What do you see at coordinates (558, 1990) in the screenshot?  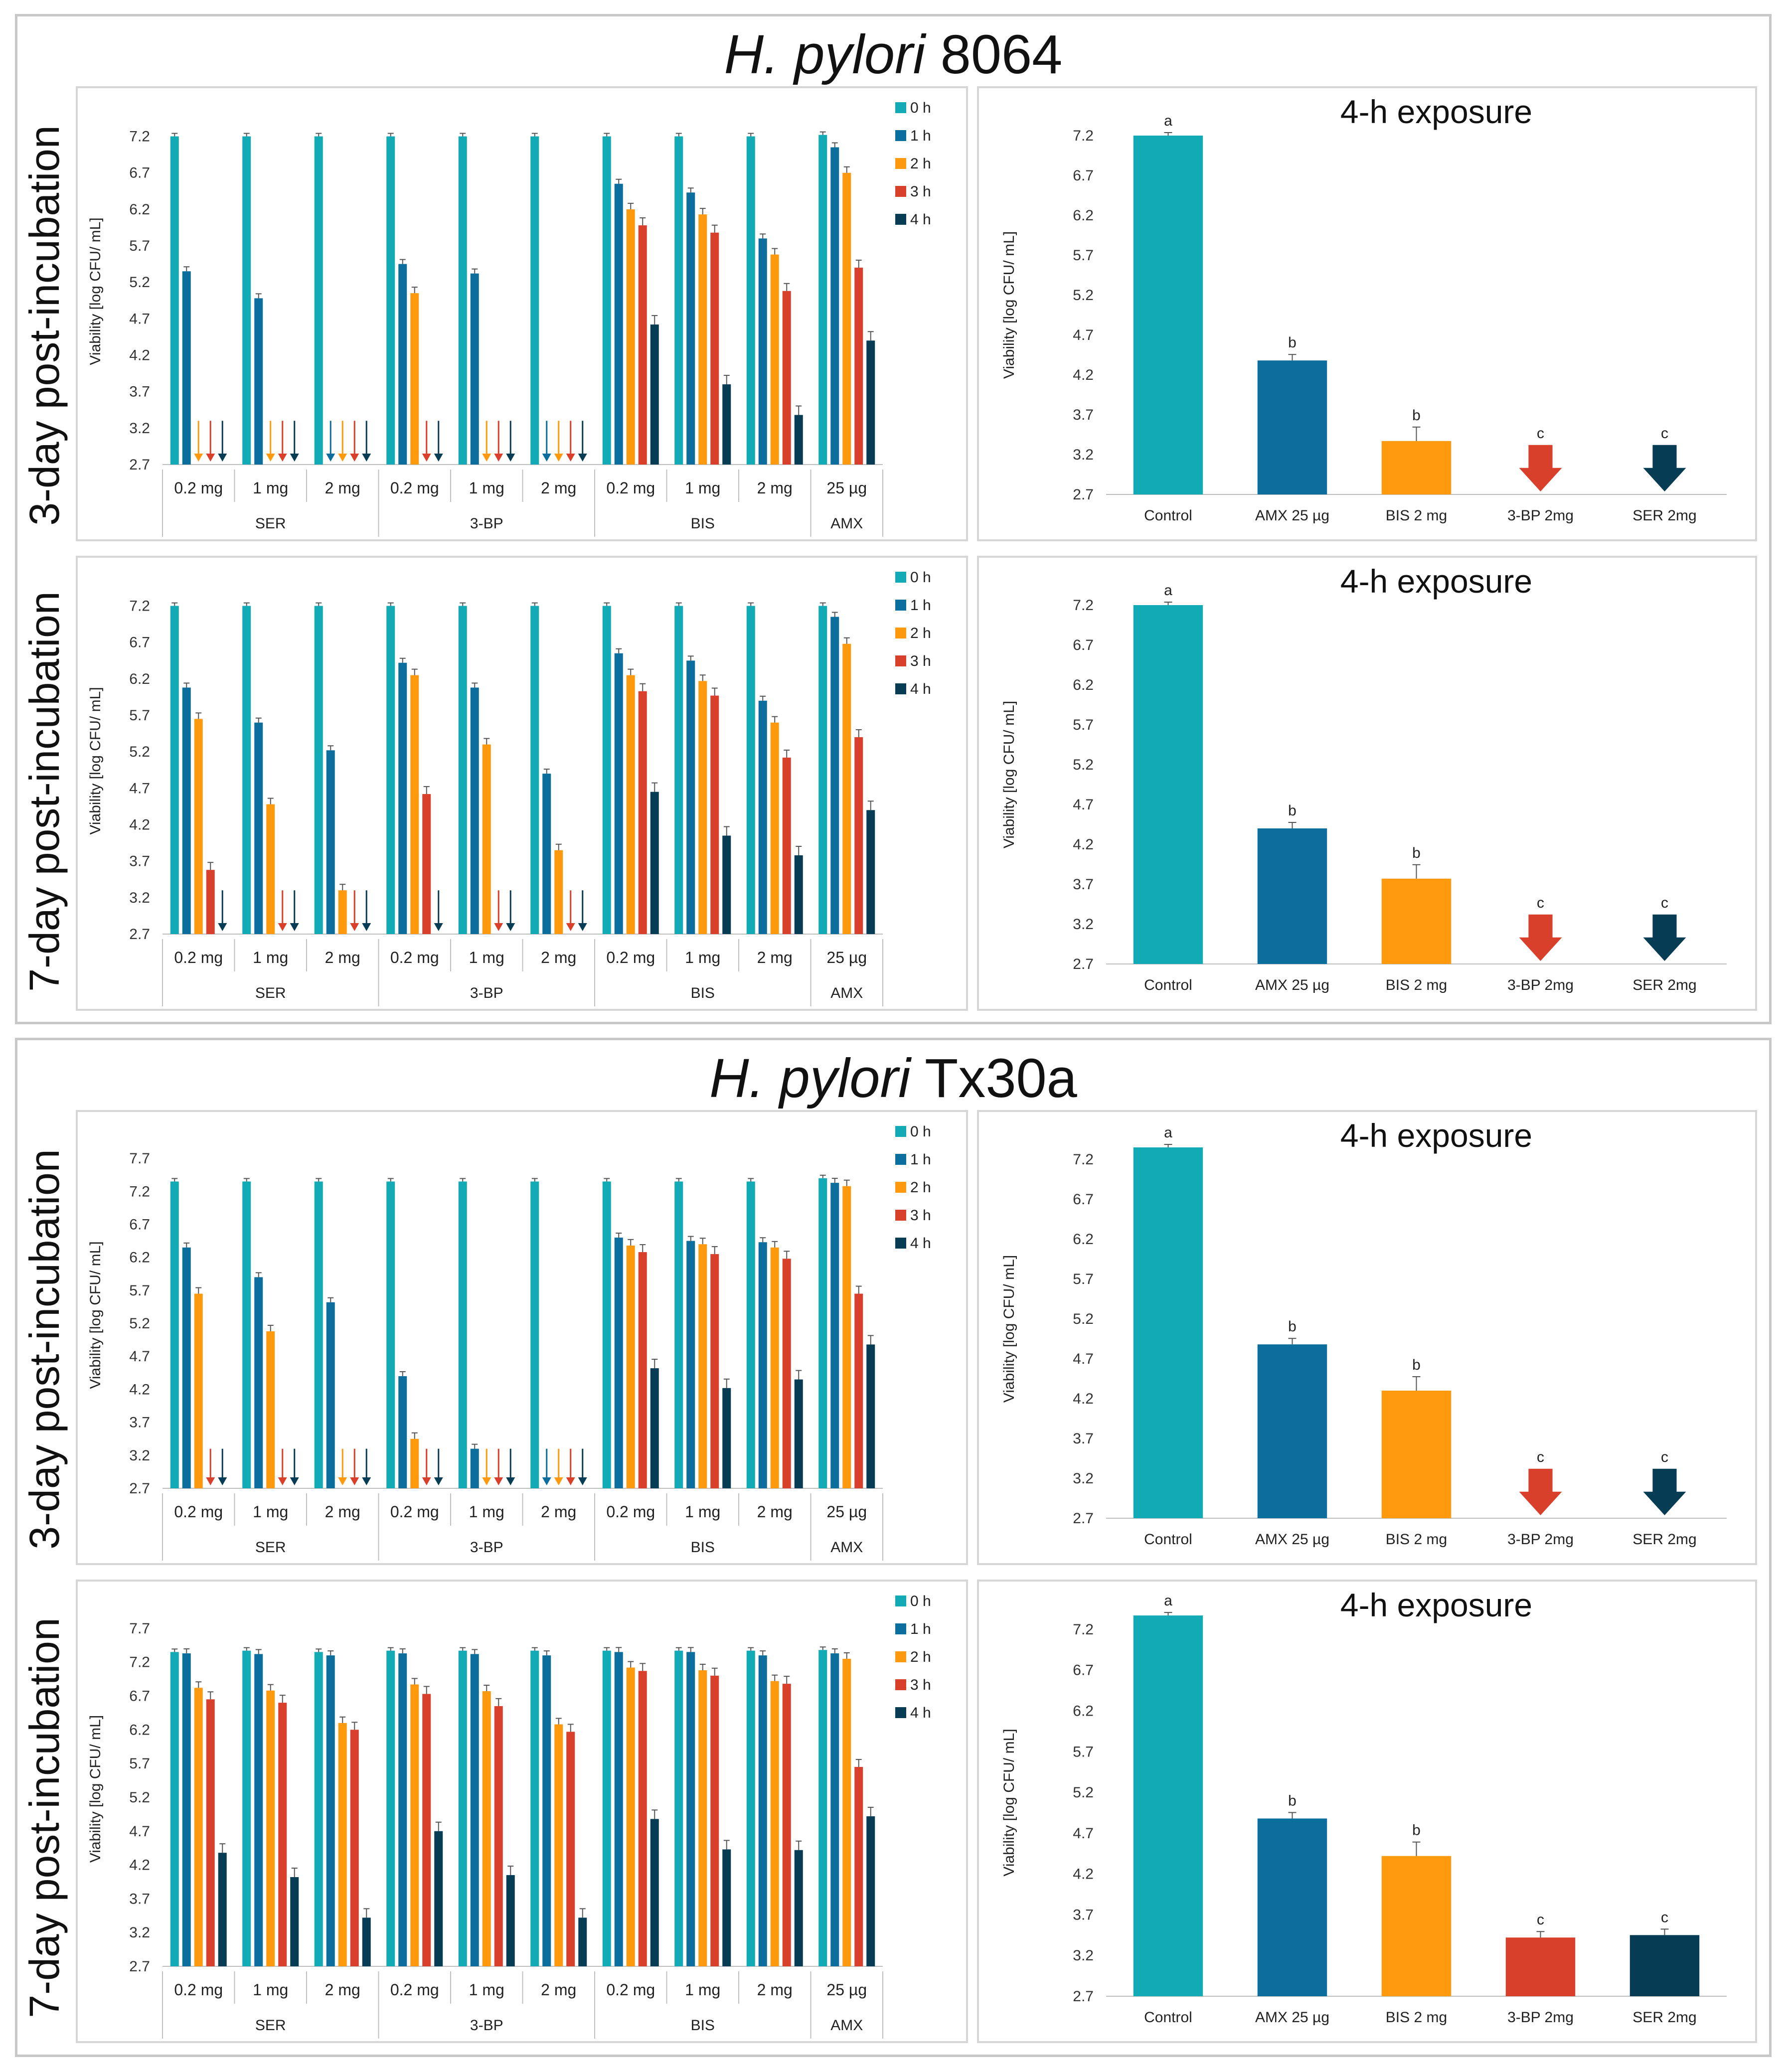 I see `x-tick-label: 2 mg` at bounding box center [558, 1990].